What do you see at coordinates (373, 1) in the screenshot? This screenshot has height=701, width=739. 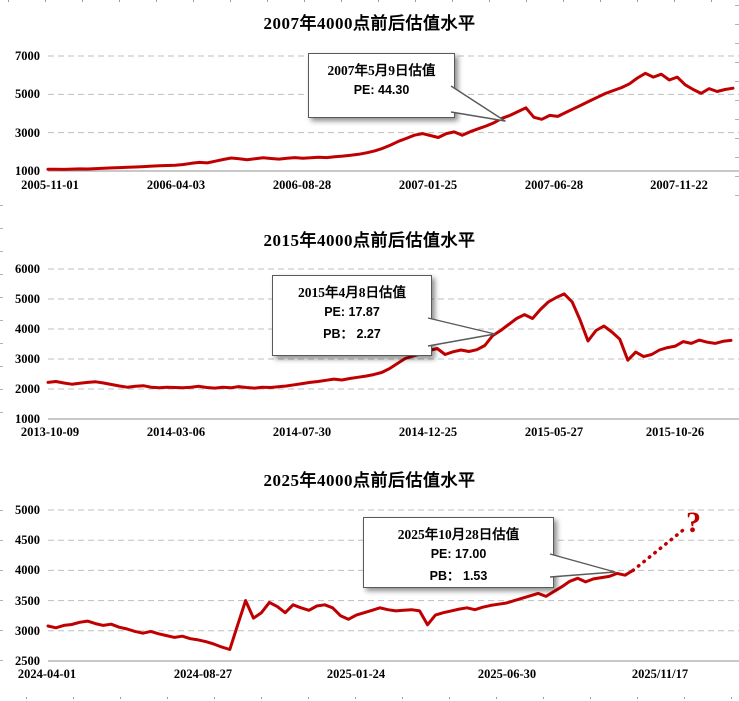 I see `top-edge-ticks` at bounding box center [373, 1].